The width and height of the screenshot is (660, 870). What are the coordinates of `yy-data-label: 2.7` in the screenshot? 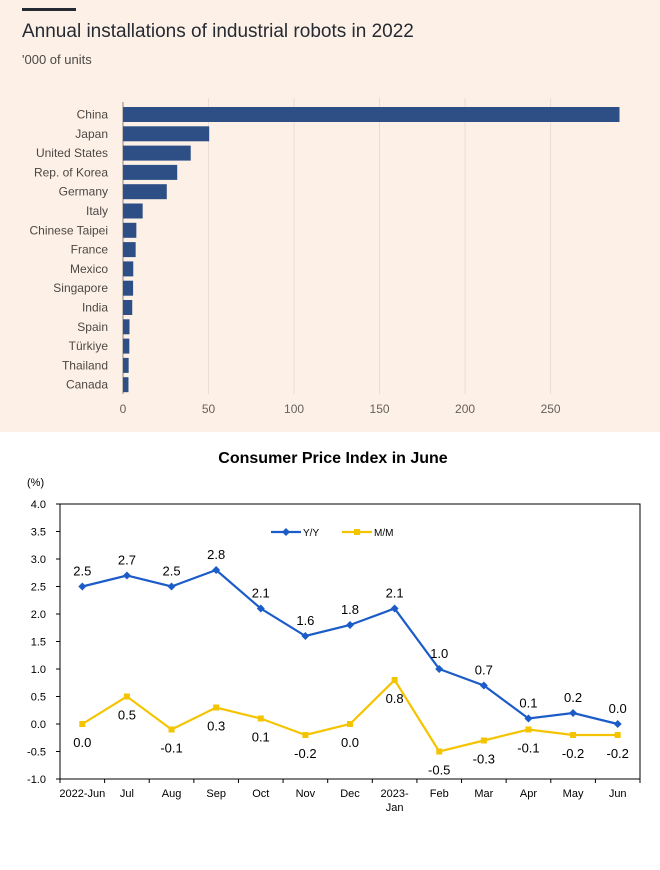 It's located at (127, 560).